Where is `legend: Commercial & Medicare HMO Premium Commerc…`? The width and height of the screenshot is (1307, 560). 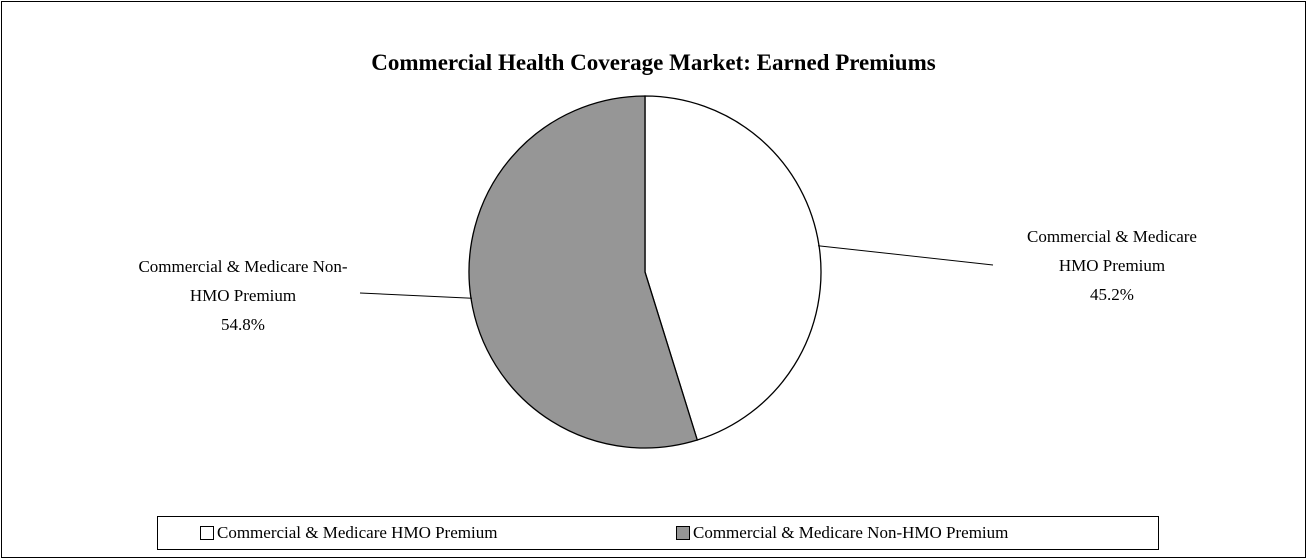 legend: Commercial & Medicare HMO Premium Commerc… is located at coordinates (658, 533).